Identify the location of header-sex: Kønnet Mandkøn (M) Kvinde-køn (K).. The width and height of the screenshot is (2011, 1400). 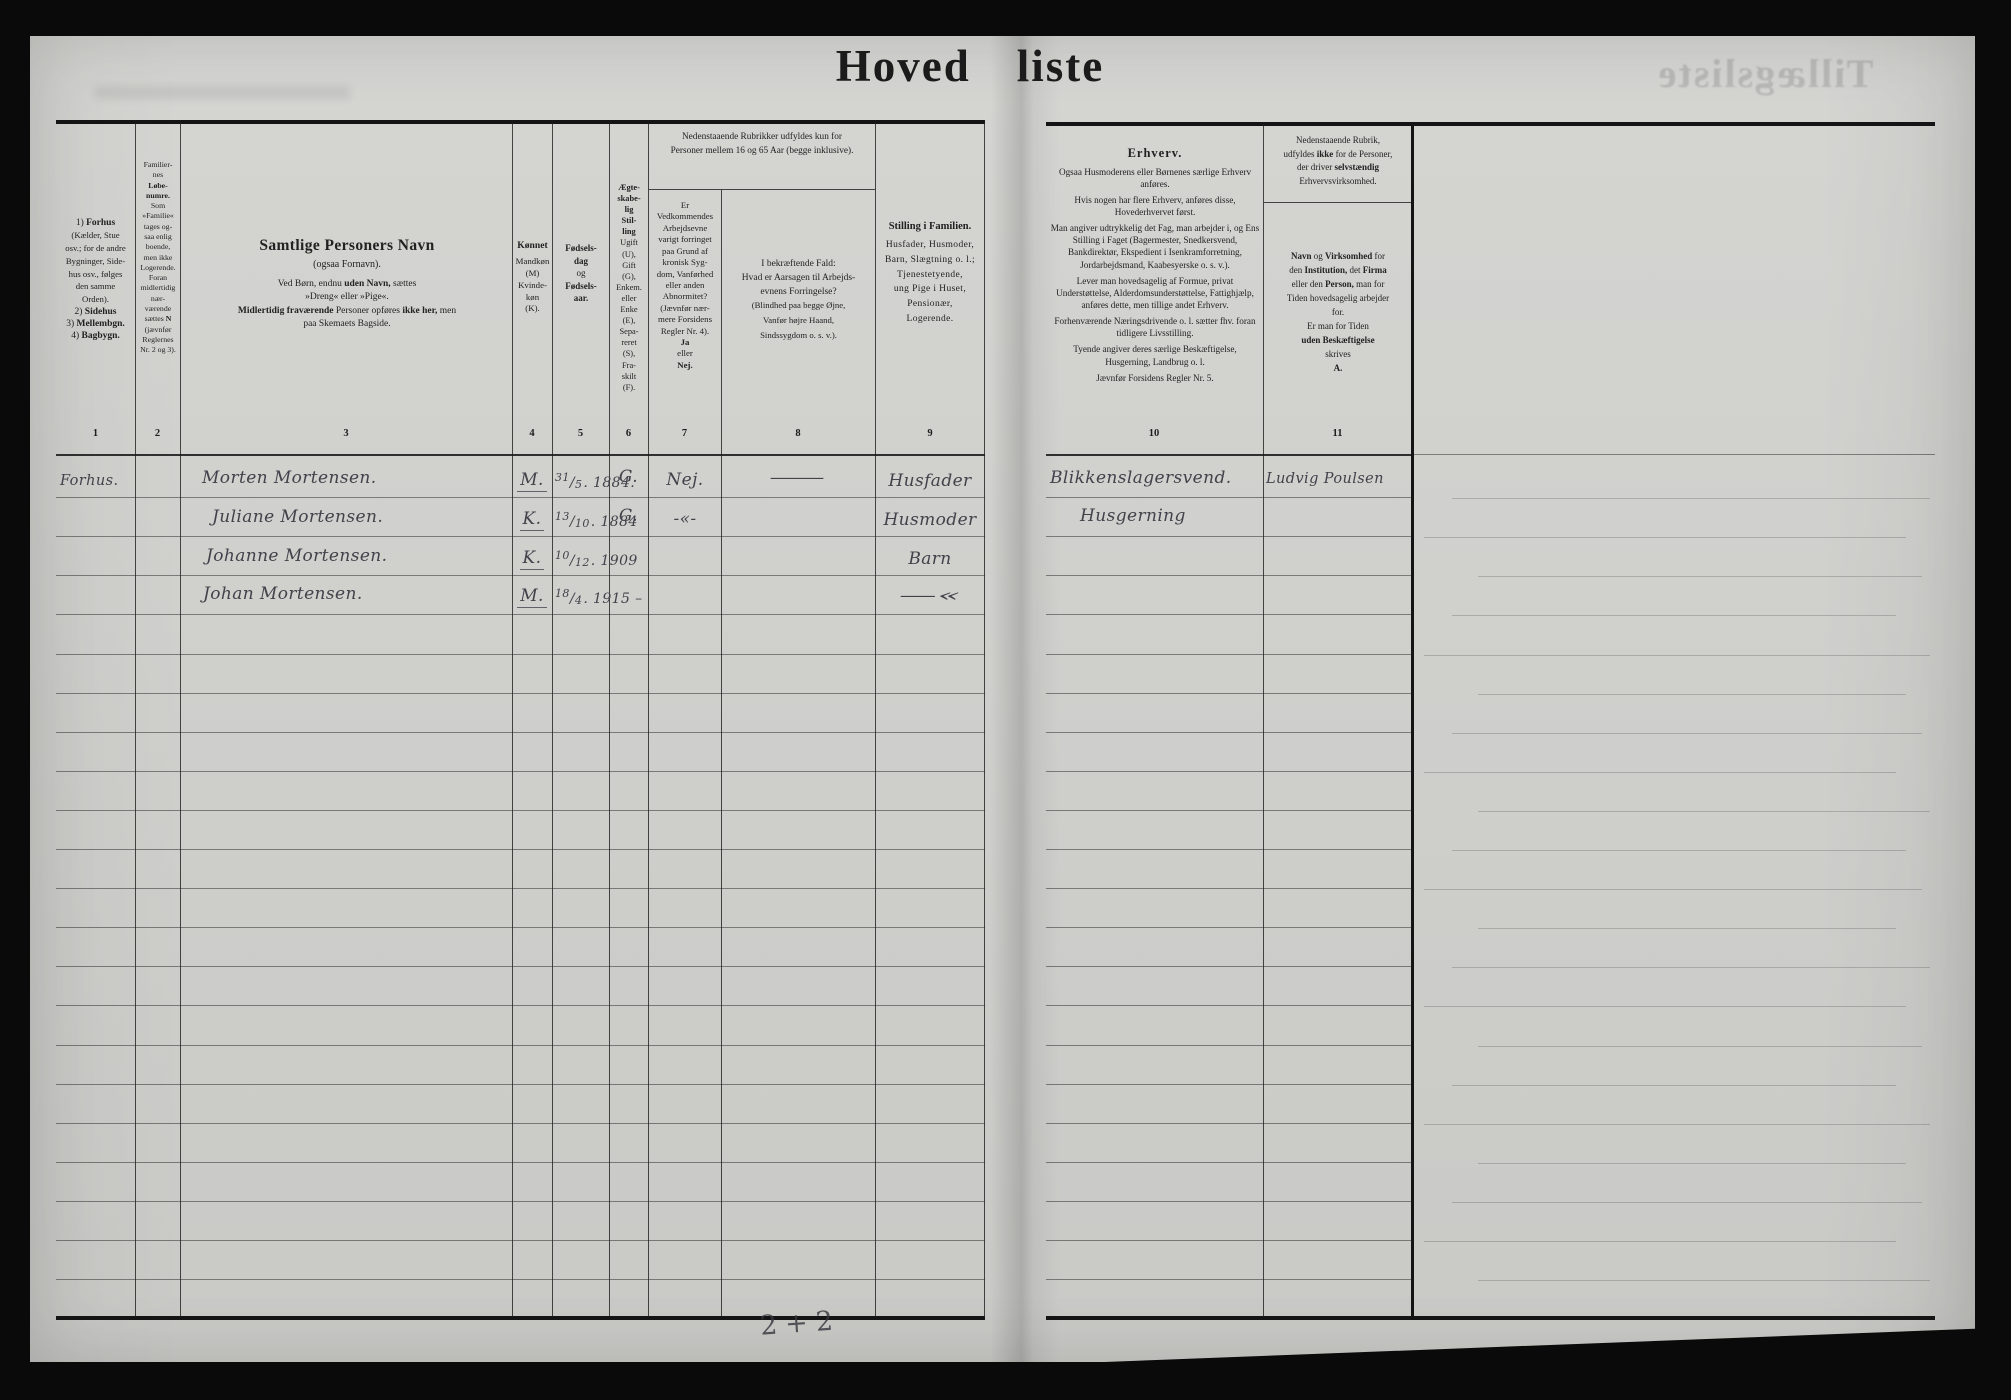
(532, 277).